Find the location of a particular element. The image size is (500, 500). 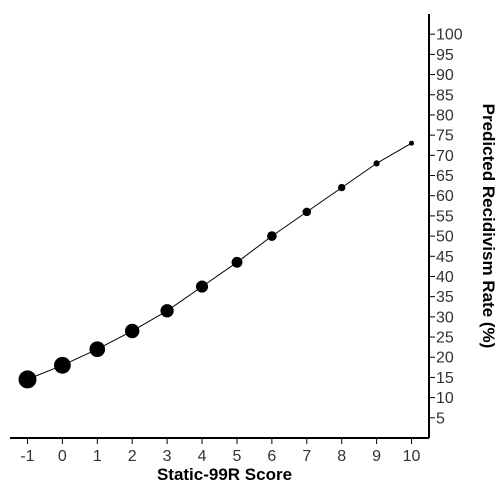

x-tick-label: 0 is located at coordinates (62, 456).